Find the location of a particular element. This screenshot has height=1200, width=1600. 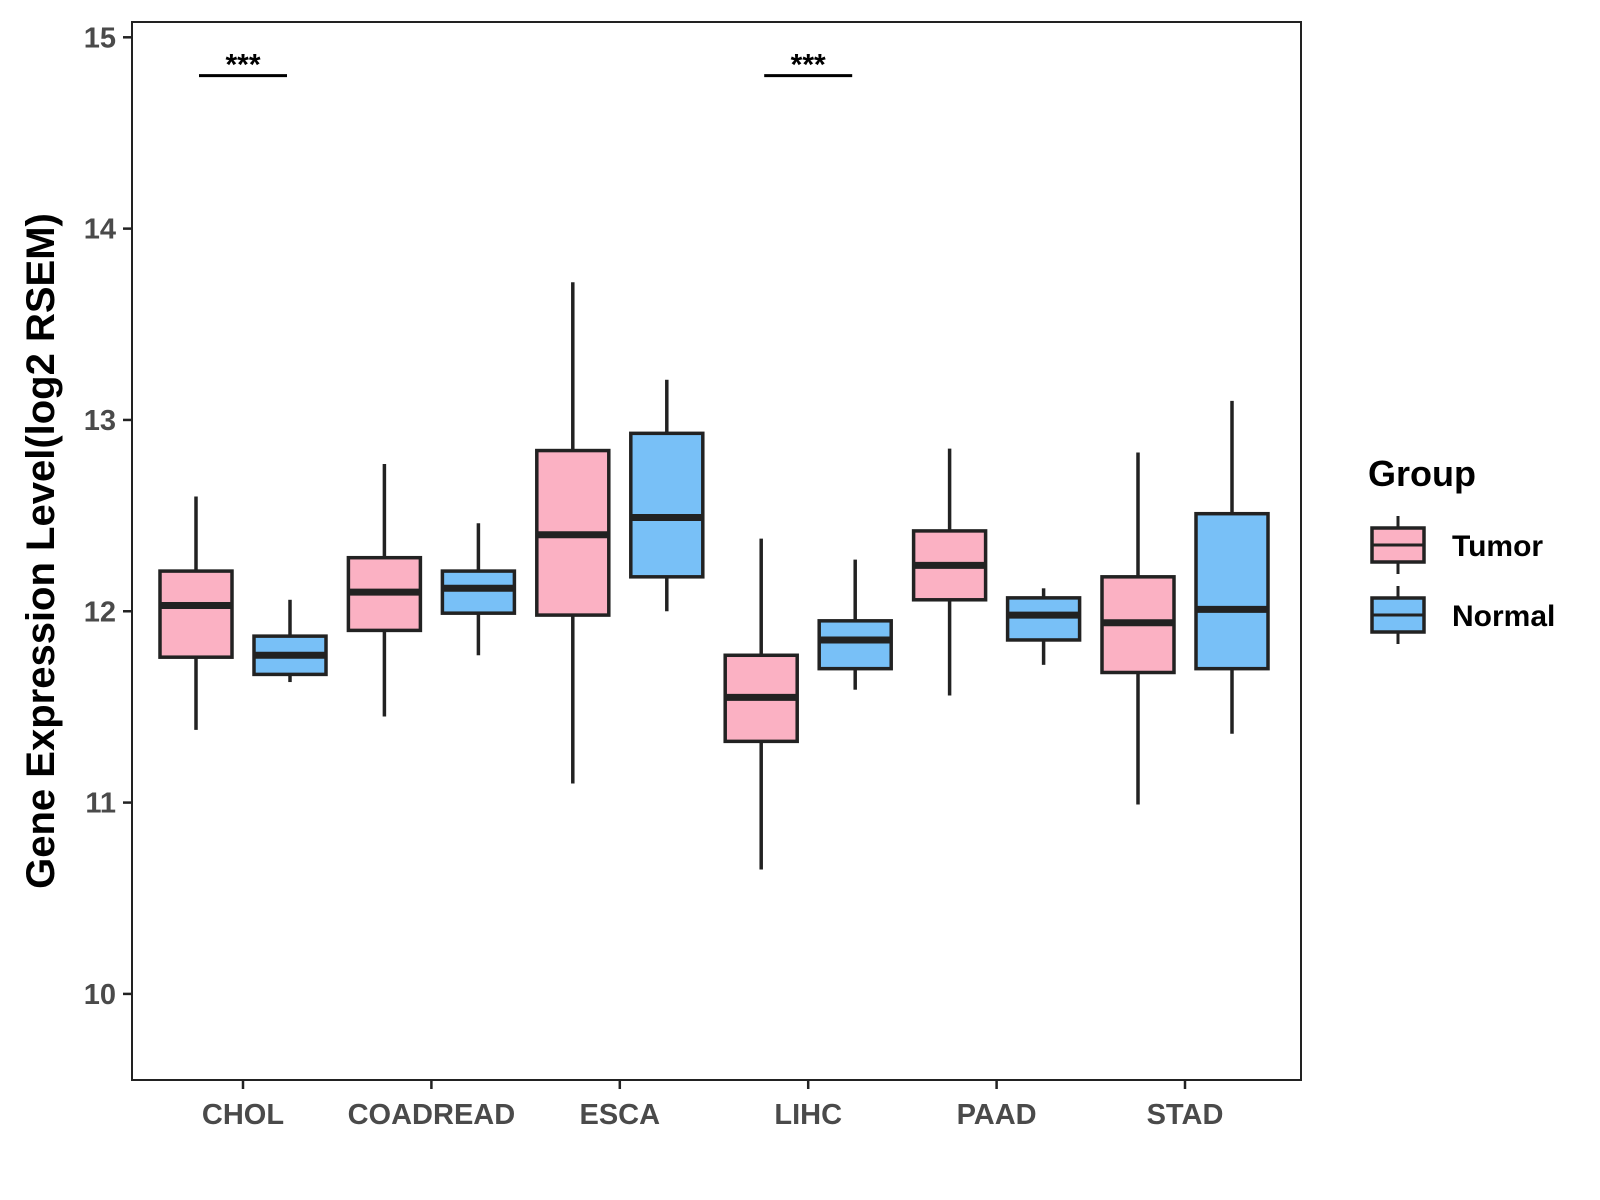

box-tumor-esca is located at coordinates (573, 533).